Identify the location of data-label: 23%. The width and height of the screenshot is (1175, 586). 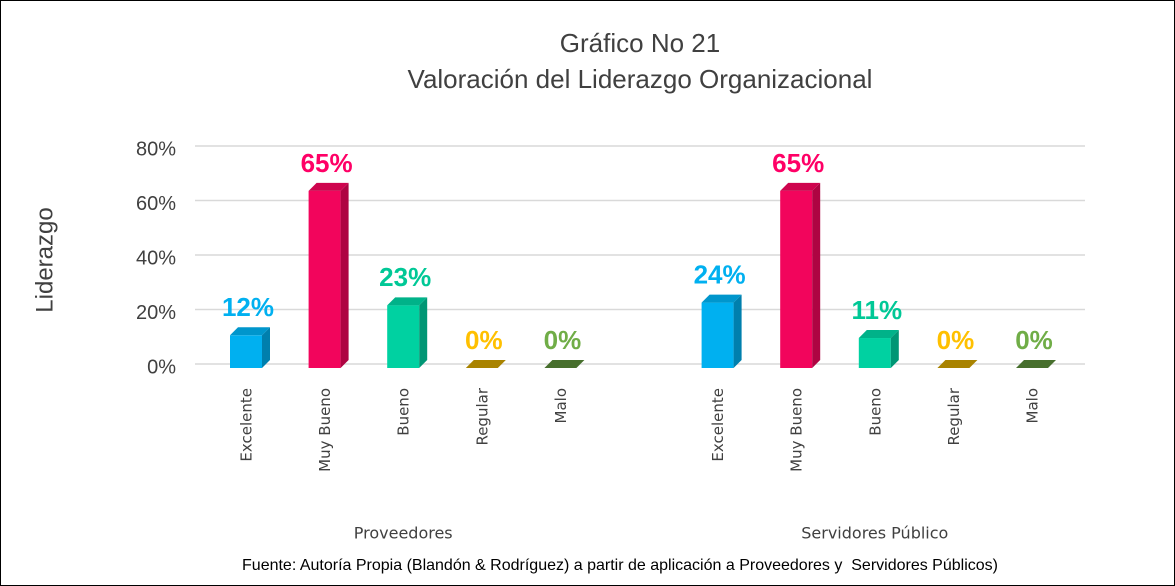
(405, 277).